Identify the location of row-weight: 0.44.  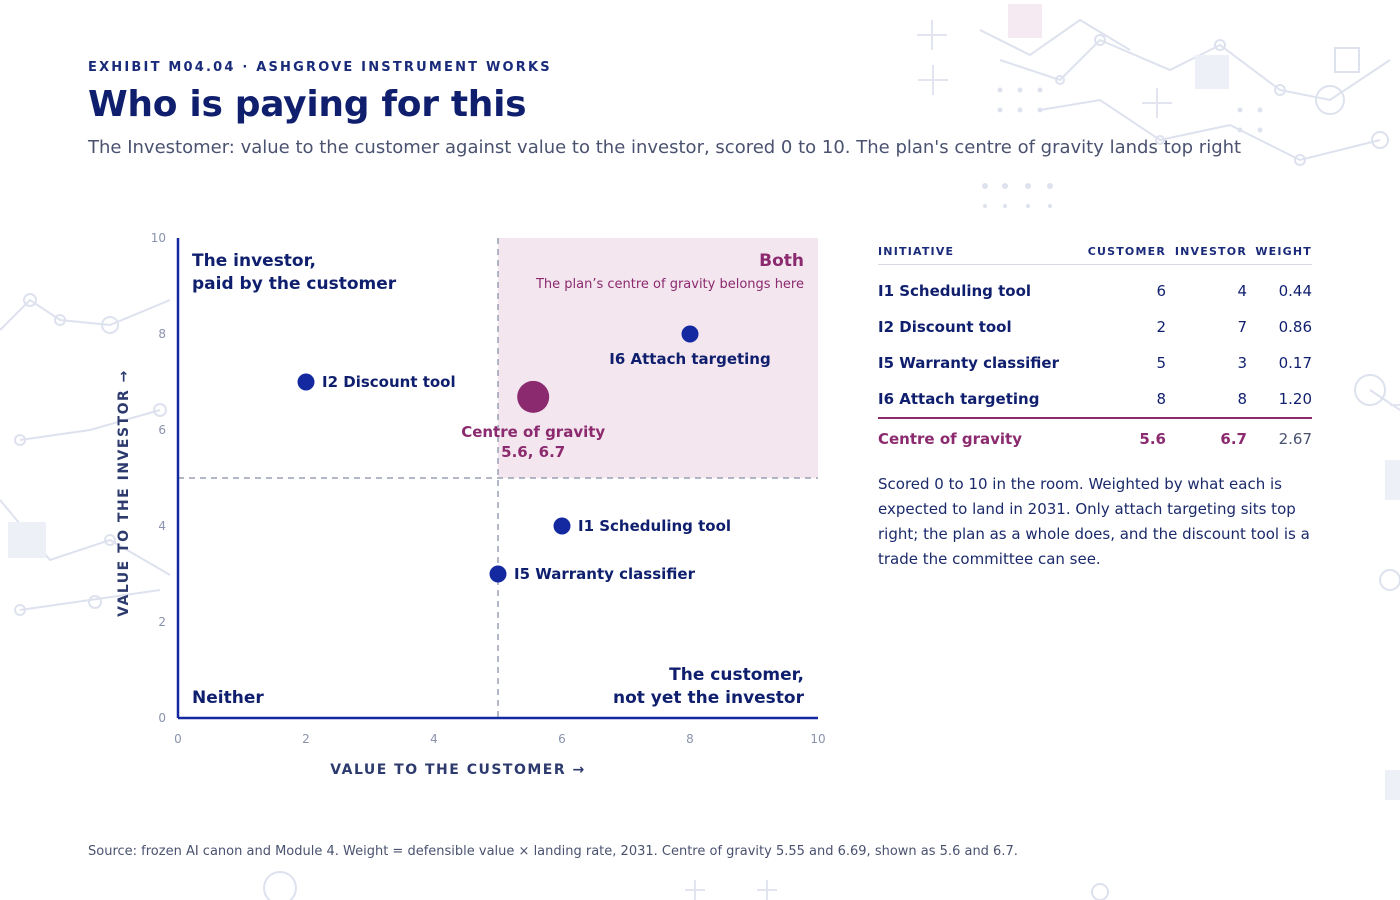
(1295, 291).